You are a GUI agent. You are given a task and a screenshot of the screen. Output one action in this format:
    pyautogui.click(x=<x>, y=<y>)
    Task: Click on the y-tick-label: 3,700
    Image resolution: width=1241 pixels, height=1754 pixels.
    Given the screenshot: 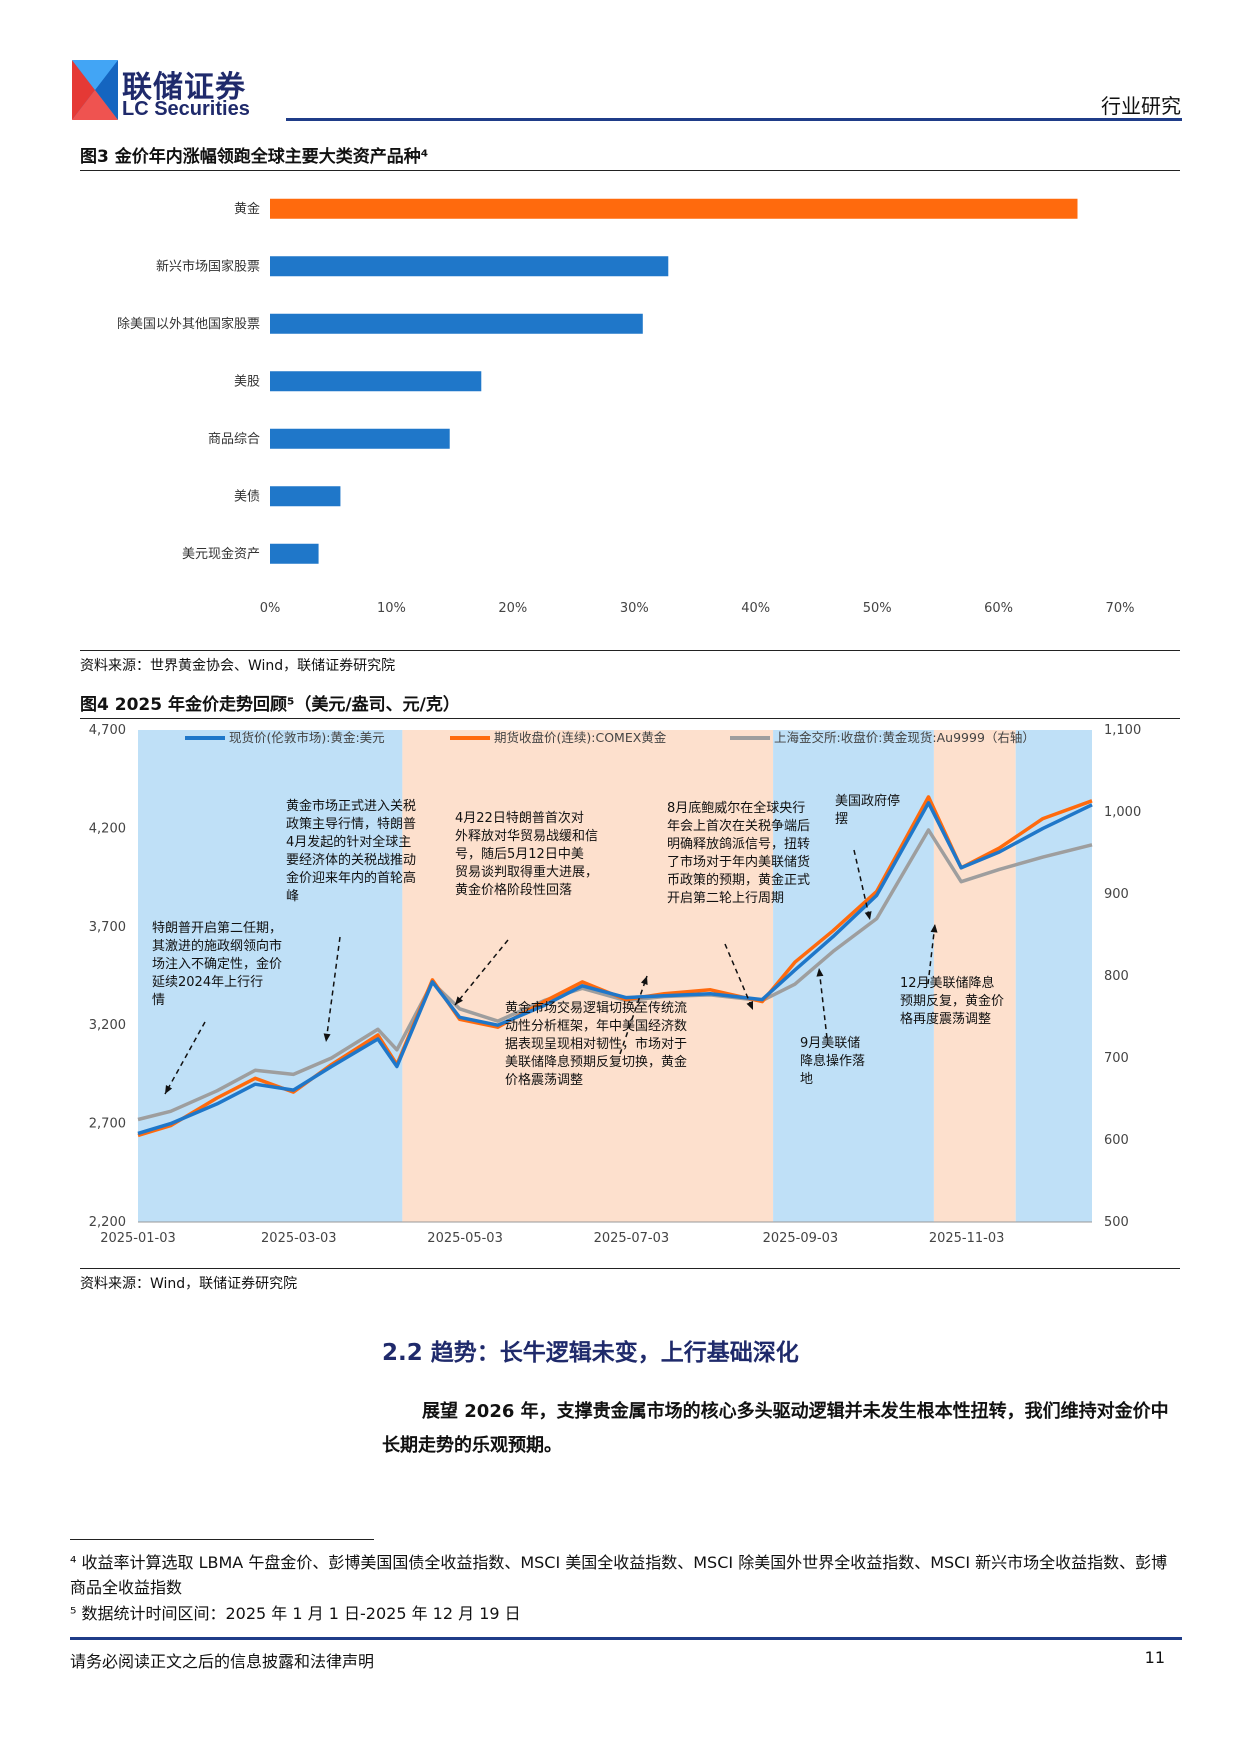 What is the action you would take?
    pyautogui.click(x=107, y=927)
    